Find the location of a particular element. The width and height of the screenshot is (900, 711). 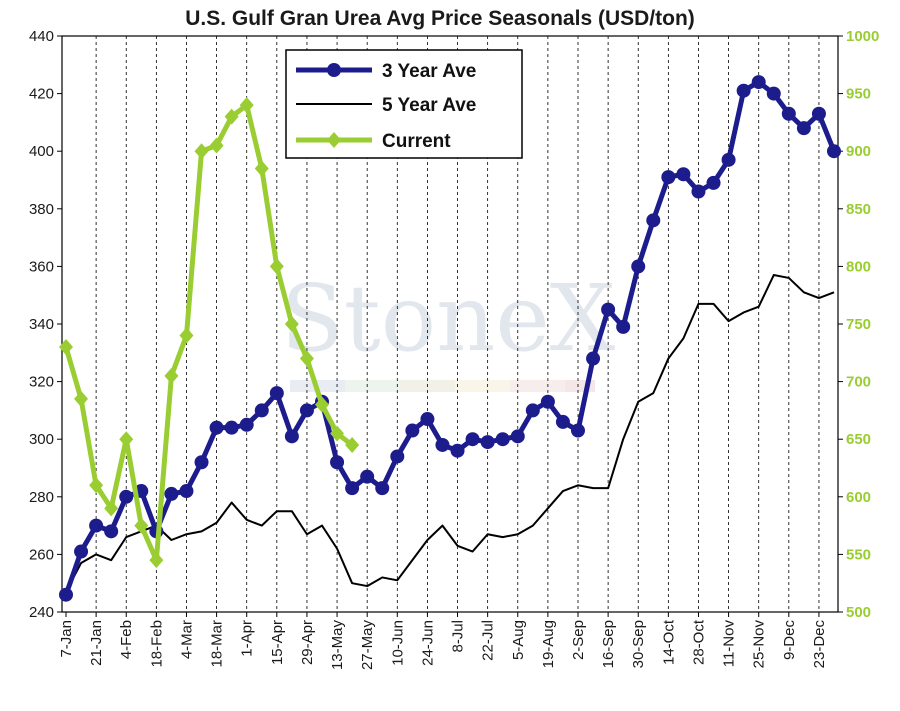

y-right-tick-label: 600 is located at coordinates (858, 497).